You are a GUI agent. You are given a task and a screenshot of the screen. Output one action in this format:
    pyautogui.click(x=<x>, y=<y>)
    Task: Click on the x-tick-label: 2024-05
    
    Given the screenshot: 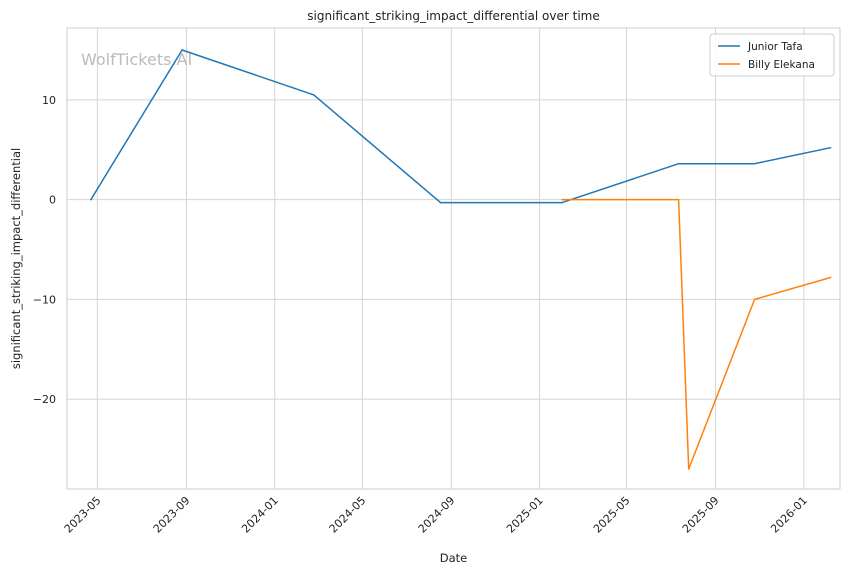 What is the action you would take?
    pyautogui.click(x=348, y=515)
    